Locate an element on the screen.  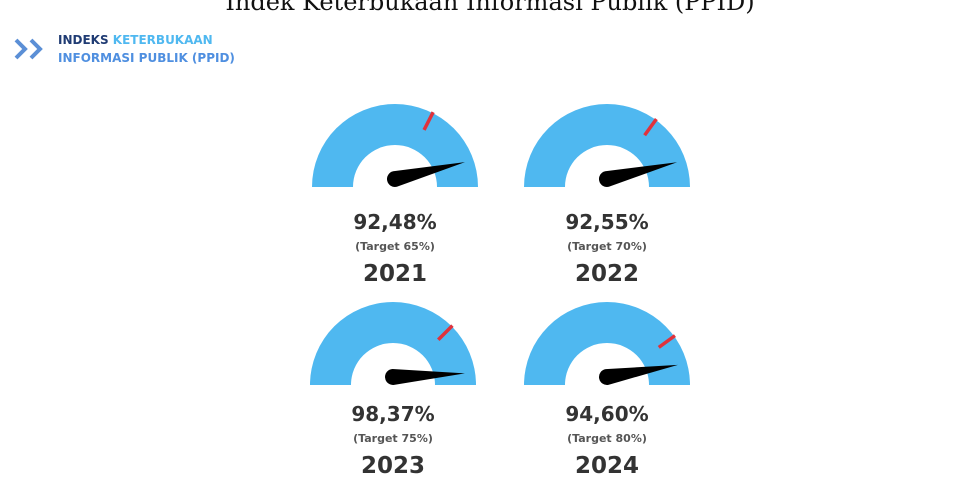
value-label: 94,60% is located at coordinates (606, 414).